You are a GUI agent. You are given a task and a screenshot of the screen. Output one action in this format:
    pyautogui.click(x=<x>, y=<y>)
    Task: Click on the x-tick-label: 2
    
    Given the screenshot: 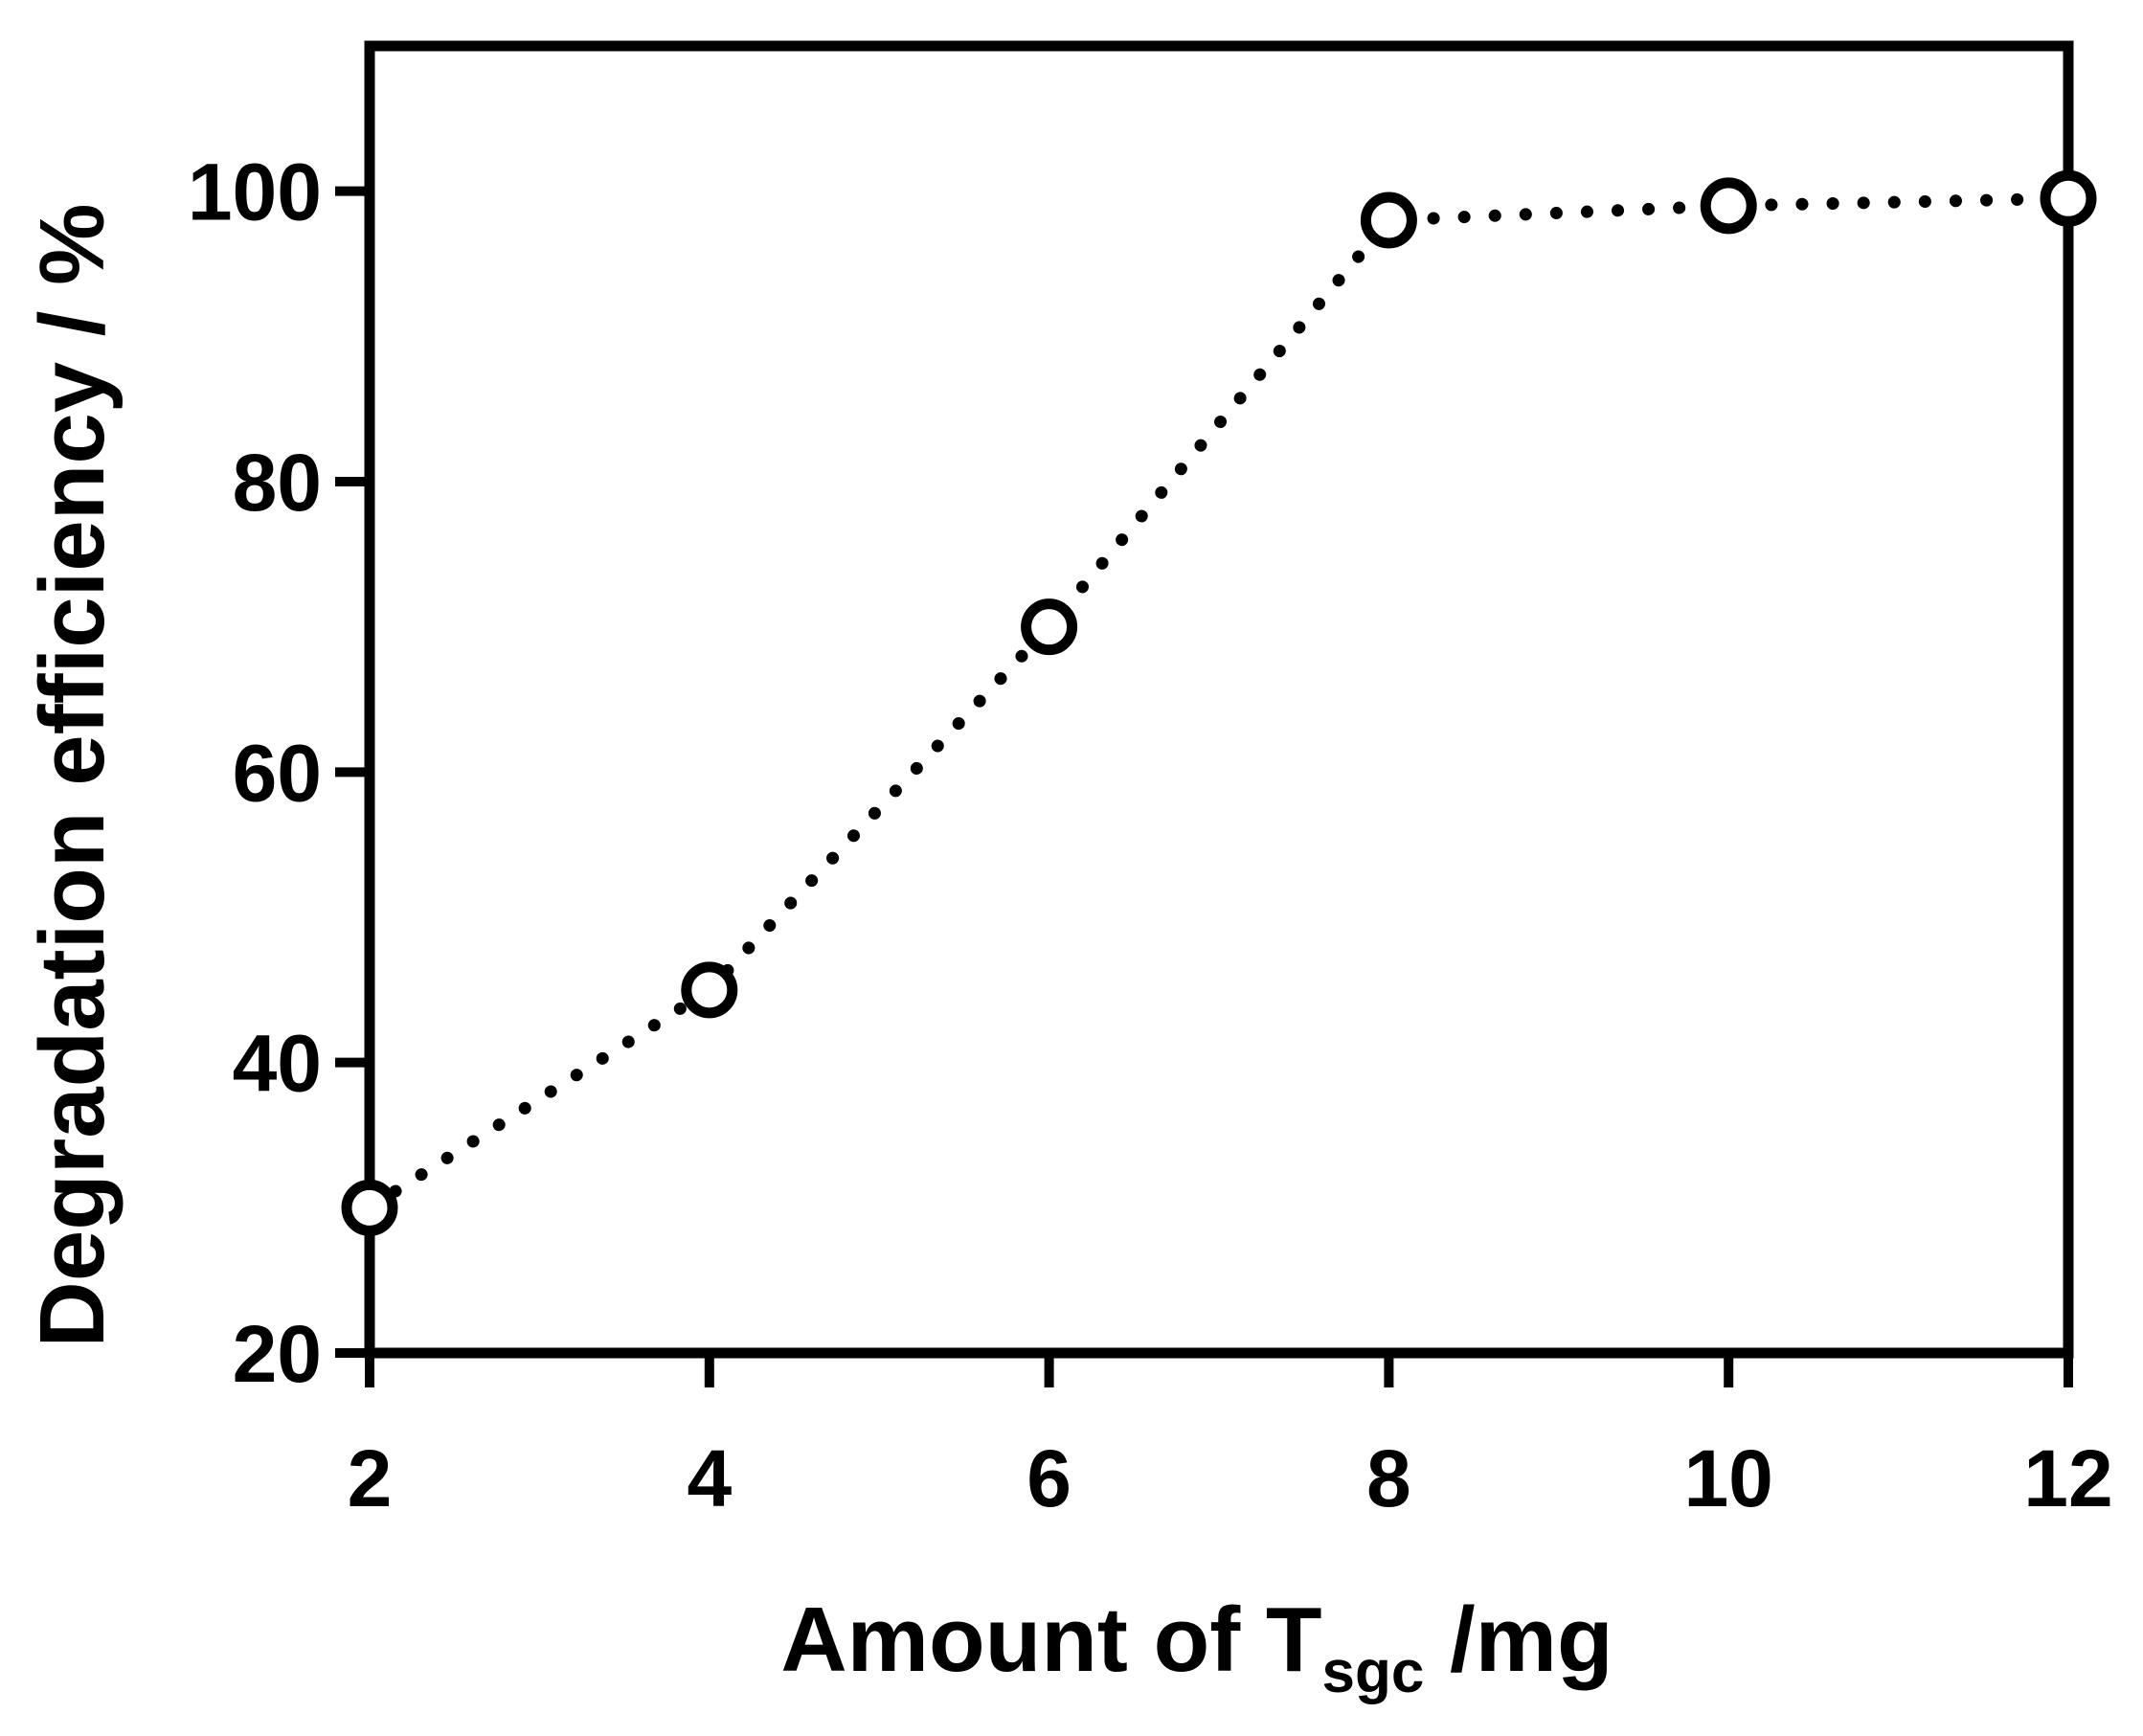 What is the action you would take?
    pyautogui.click(x=370, y=1478)
    